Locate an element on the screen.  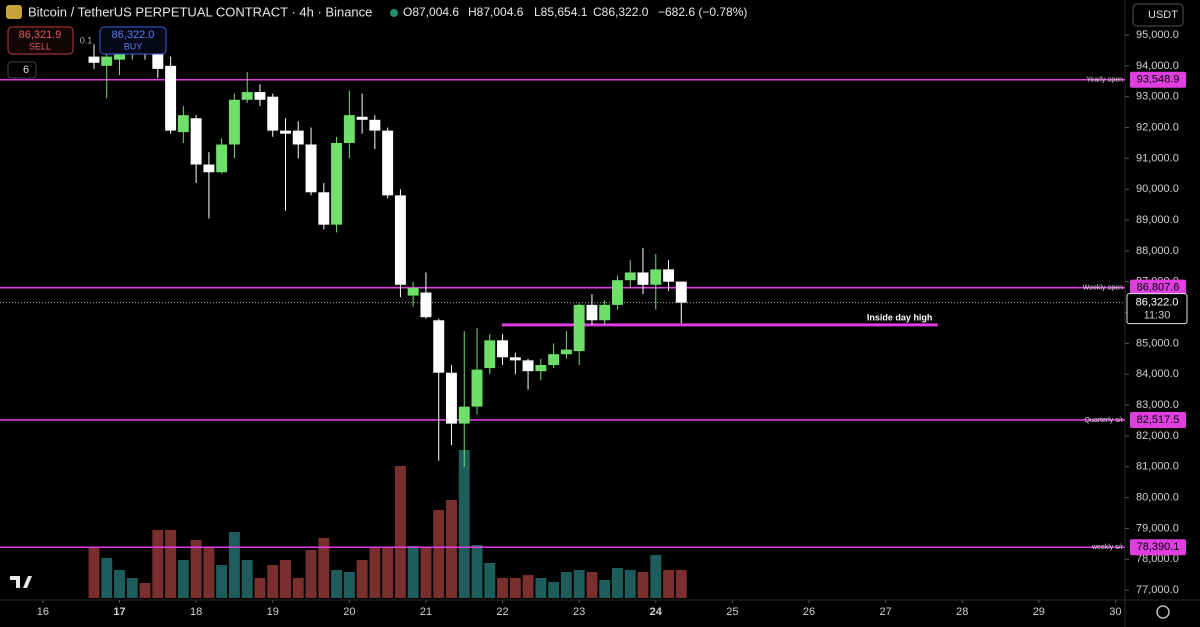
y-tick-label: 90,000.0 is located at coordinates (1157, 189).